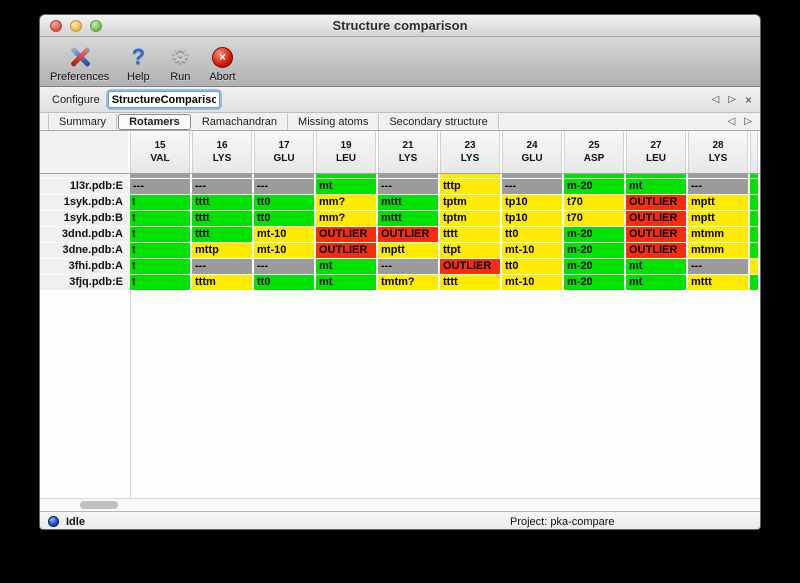  Describe the element at coordinates (346, 152) in the screenshot. I see `column-header: 19 LEU` at that location.